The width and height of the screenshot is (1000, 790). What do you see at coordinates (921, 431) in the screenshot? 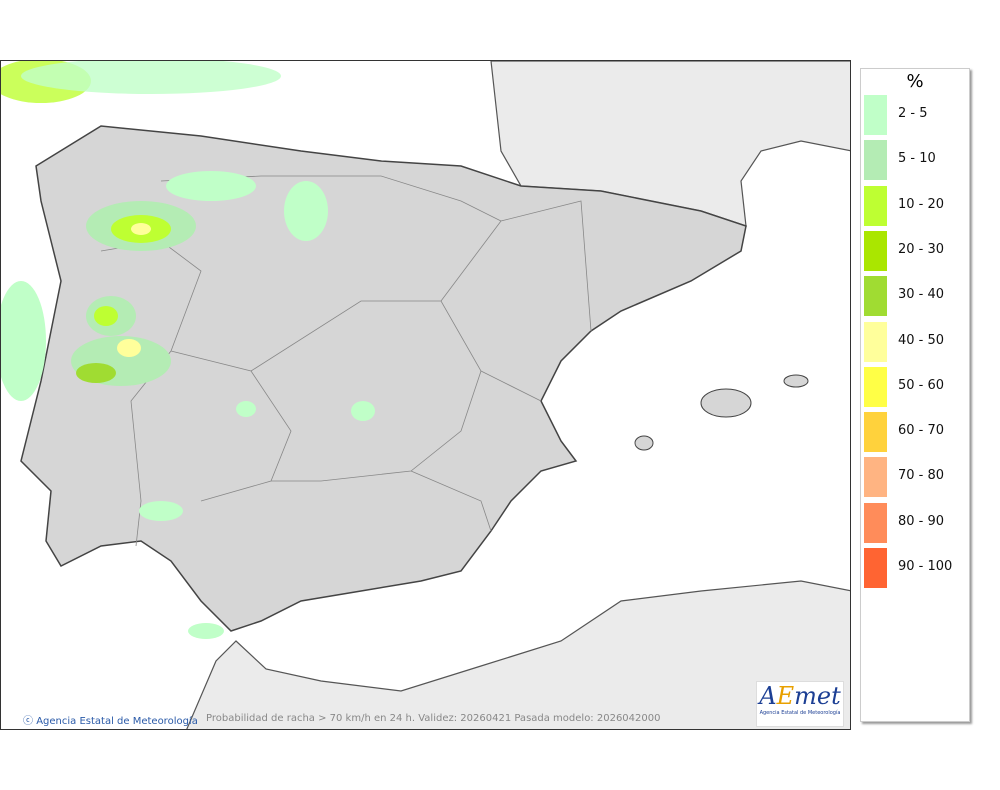
I see `legend-label: 60 - 70` at bounding box center [921, 431].